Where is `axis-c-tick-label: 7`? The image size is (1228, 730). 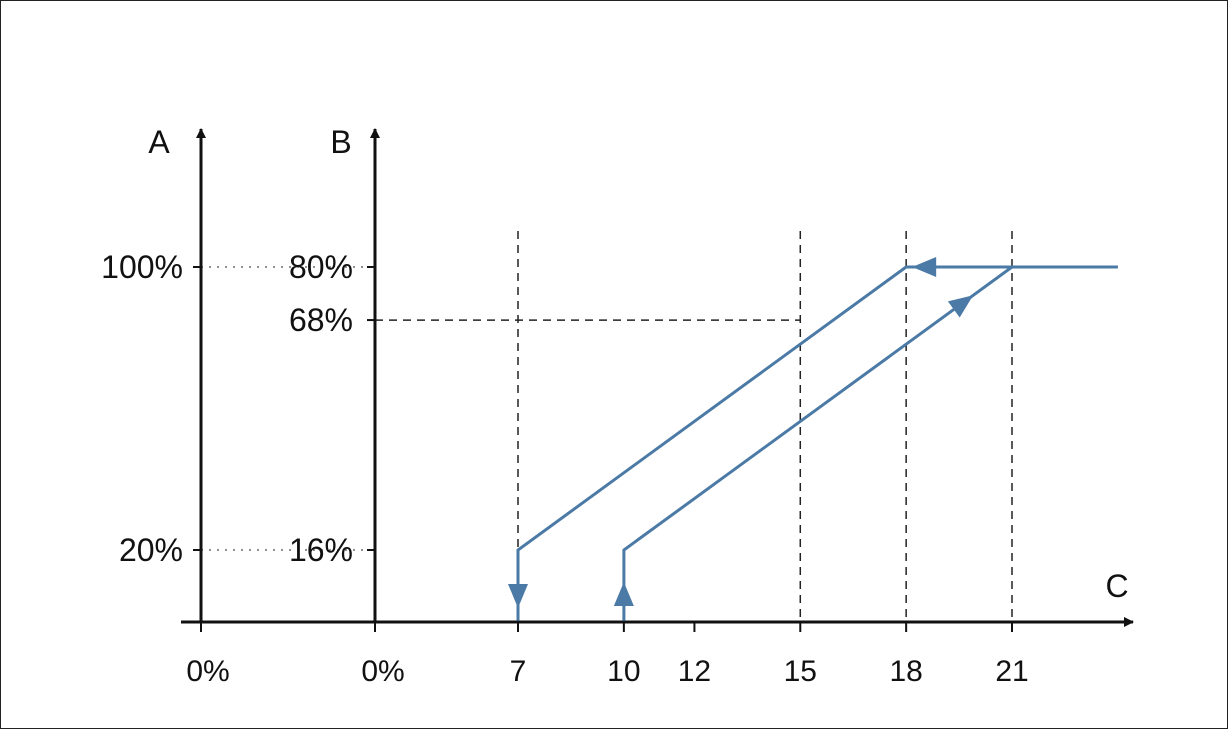
axis-c-tick-label: 7 is located at coordinates (518, 671).